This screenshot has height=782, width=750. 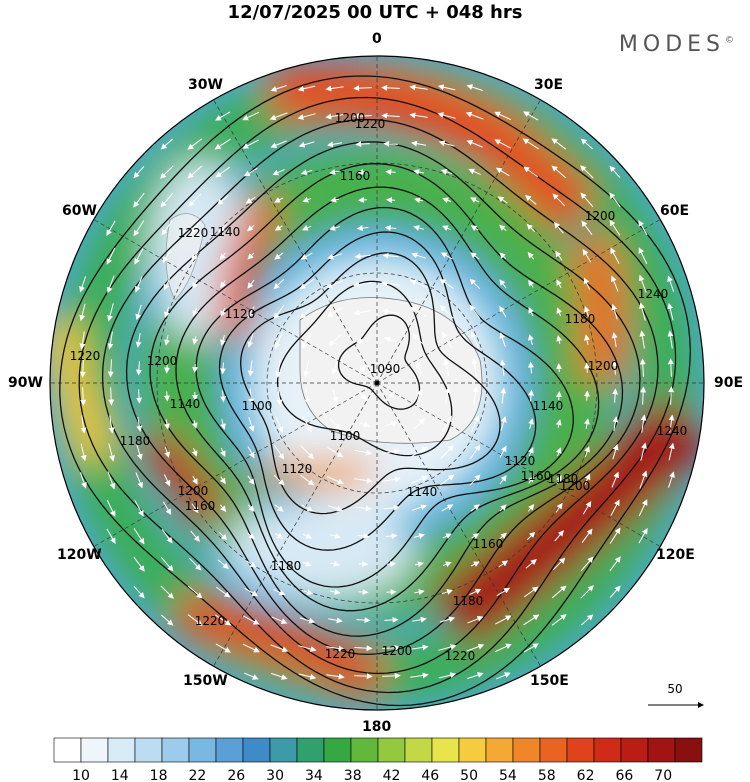 What do you see at coordinates (377, 727) in the screenshot?
I see `longitude-label: 180` at bounding box center [377, 727].